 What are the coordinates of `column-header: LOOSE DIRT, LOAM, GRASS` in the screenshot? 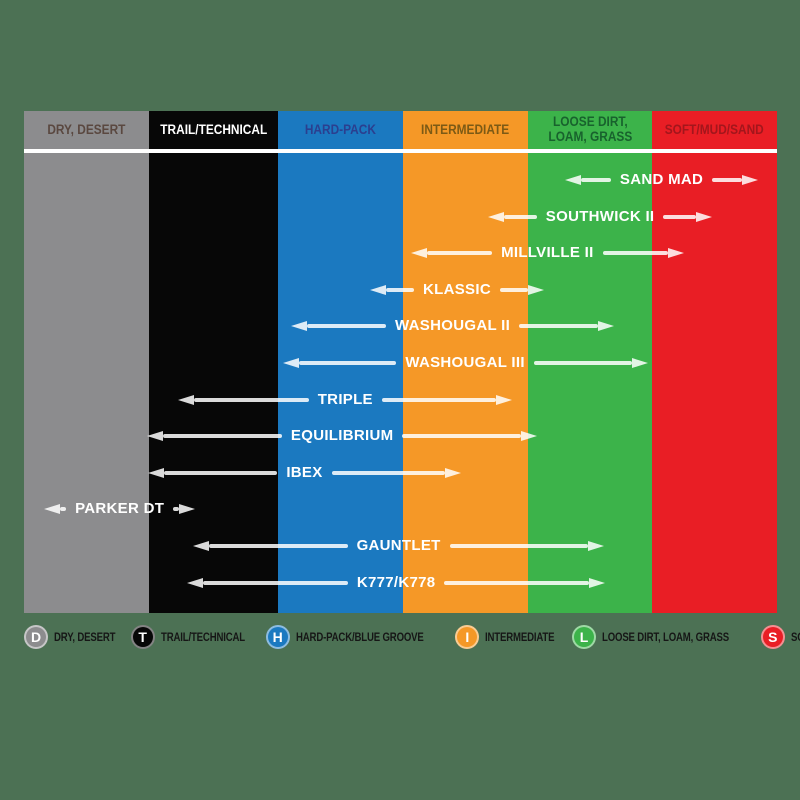 It's located at (590, 130).